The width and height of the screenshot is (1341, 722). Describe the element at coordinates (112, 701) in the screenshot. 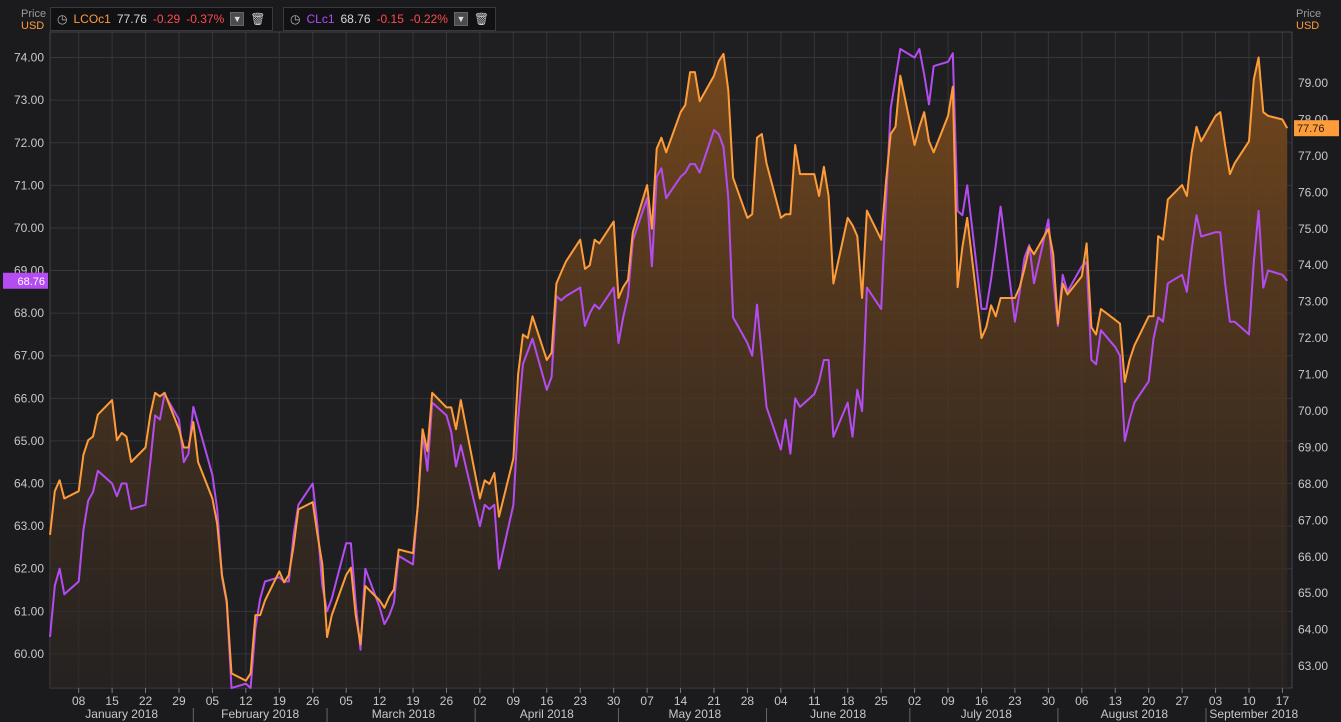

I see `x-axis-day-label: 15` at that location.